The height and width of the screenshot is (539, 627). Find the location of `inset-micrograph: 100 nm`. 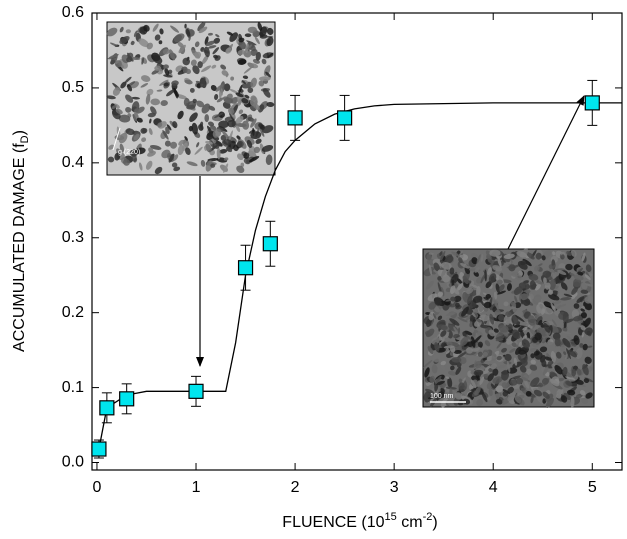

inset-micrograph: 100 nm is located at coordinates (508, 328).